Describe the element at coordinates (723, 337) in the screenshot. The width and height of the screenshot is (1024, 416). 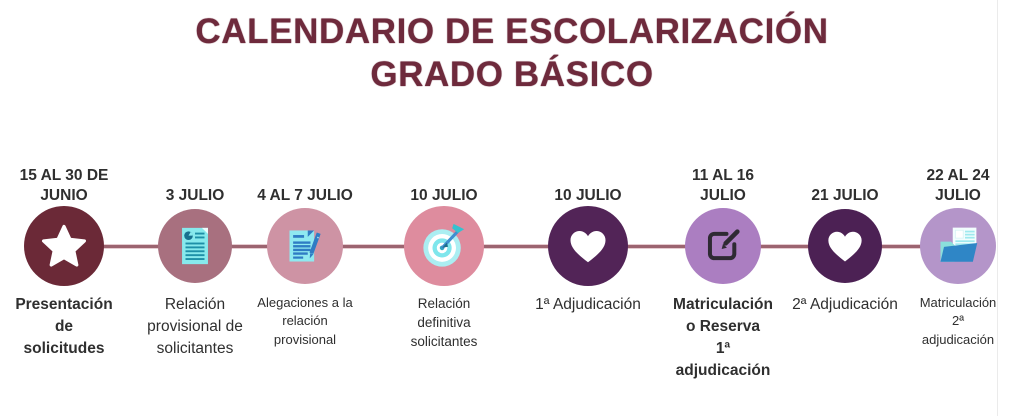
I see `milestone-label: Matriculación o Reserva 1ª adjudicación` at that location.